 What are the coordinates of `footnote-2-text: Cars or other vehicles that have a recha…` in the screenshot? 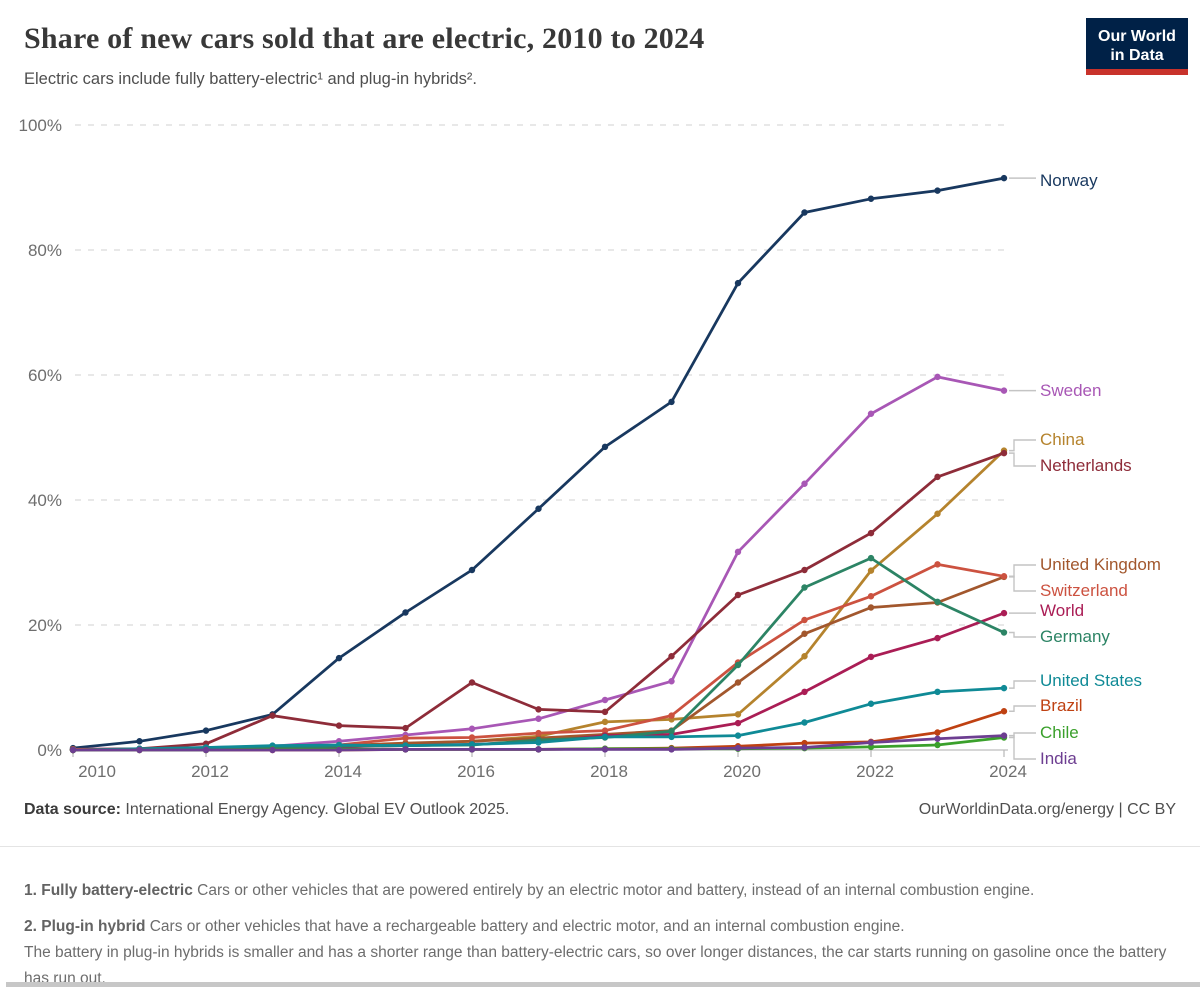 It's located at (527, 926).